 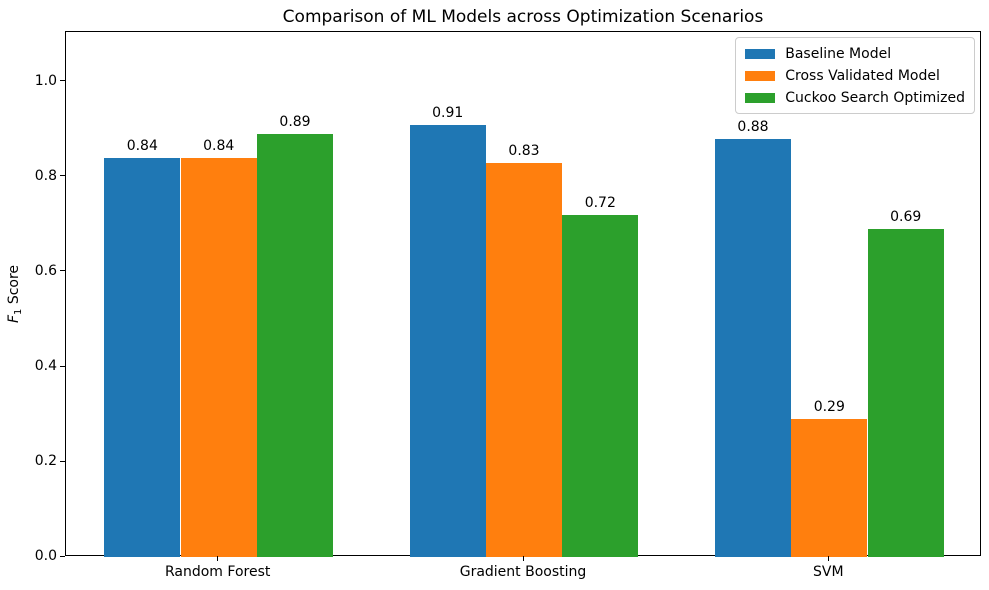 What do you see at coordinates (218, 357) in the screenshot?
I see `bar-cross-validated-model-random-forest` at bounding box center [218, 357].